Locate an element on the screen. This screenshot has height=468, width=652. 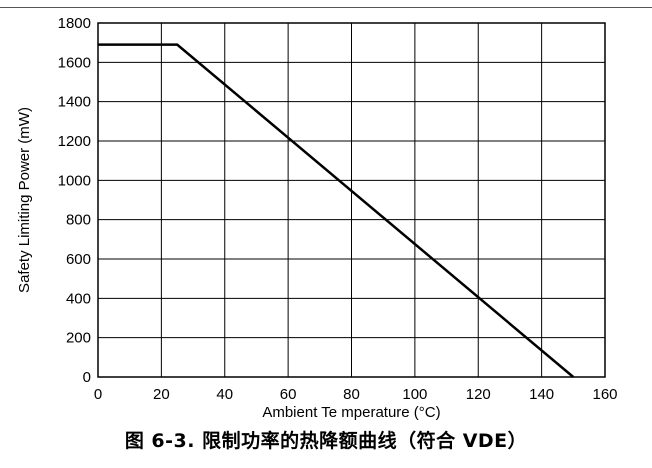
figure-caption: 图 6-3. 限制功率的热降额曲线（符合 VDE） is located at coordinates (326, 441).